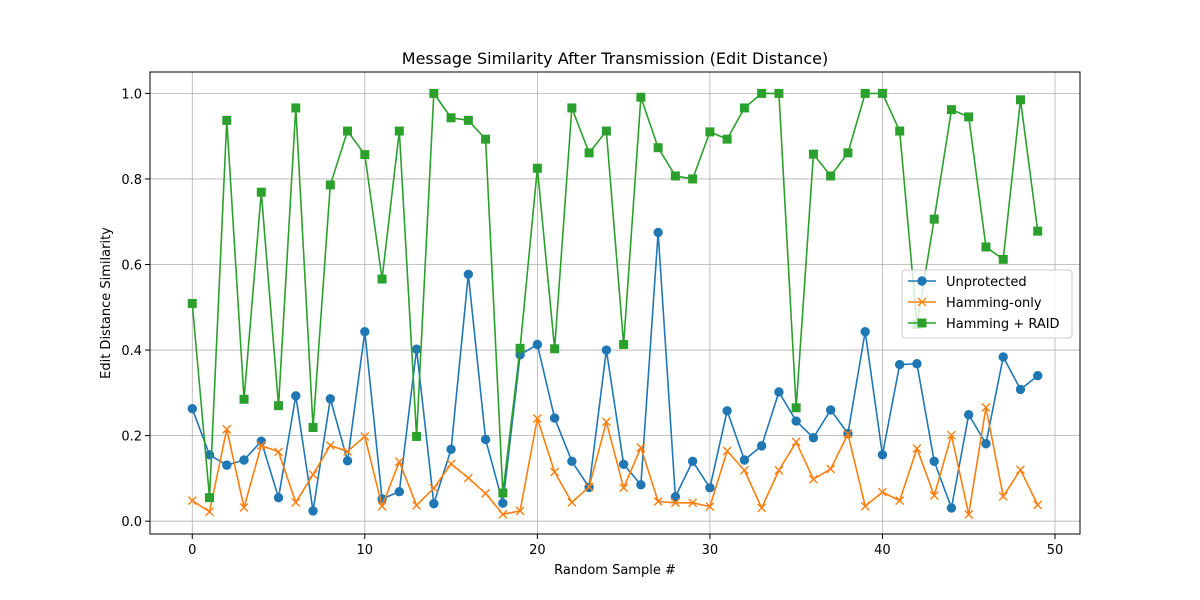  Describe the element at coordinates (192, 550) in the screenshot. I see `x-tick-label: 0` at that location.